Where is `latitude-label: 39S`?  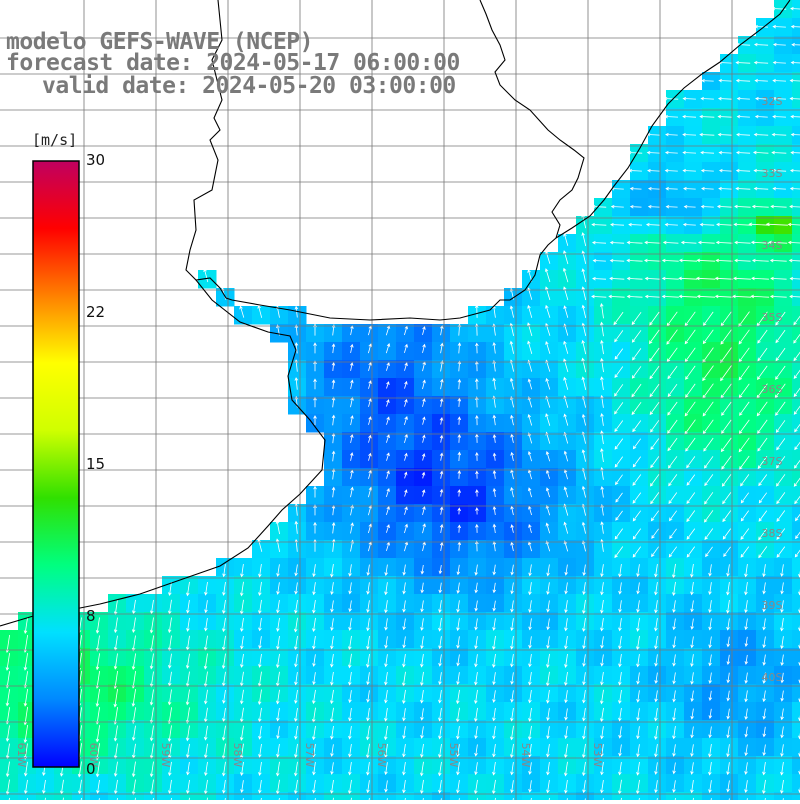 latitude-label: 39S is located at coordinates (772, 605).